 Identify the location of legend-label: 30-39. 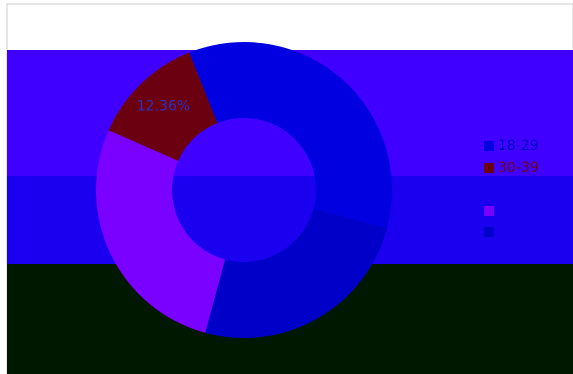
(518, 168).